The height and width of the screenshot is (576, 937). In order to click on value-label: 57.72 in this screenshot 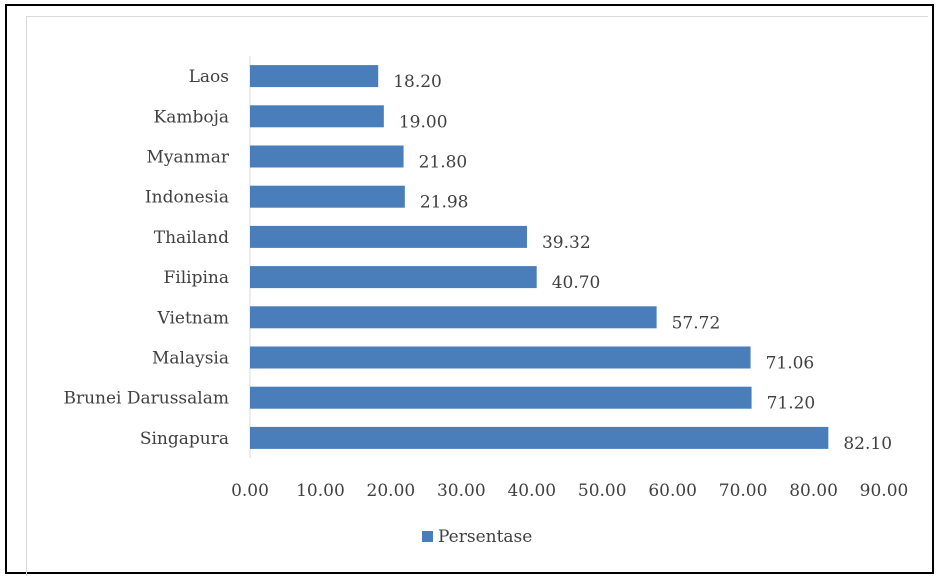, I will do `click(696, 323)`.